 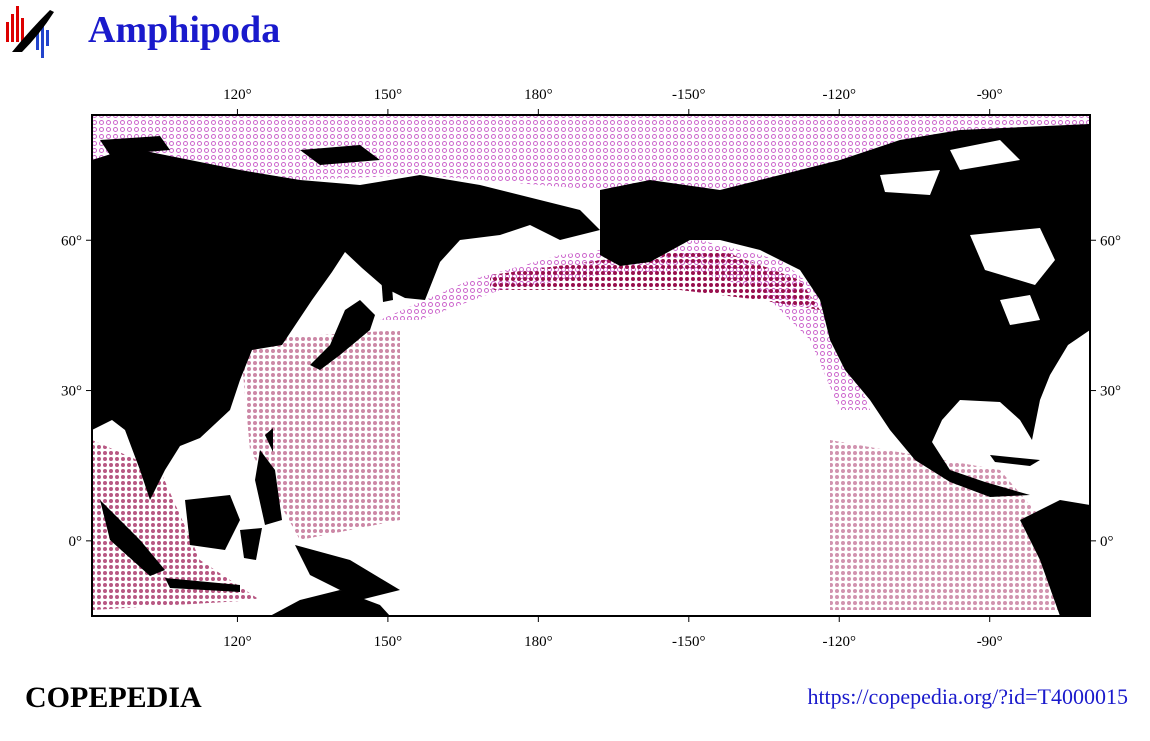 I want to click on brand: COPEPEDIA, so click(x=113, y=697).